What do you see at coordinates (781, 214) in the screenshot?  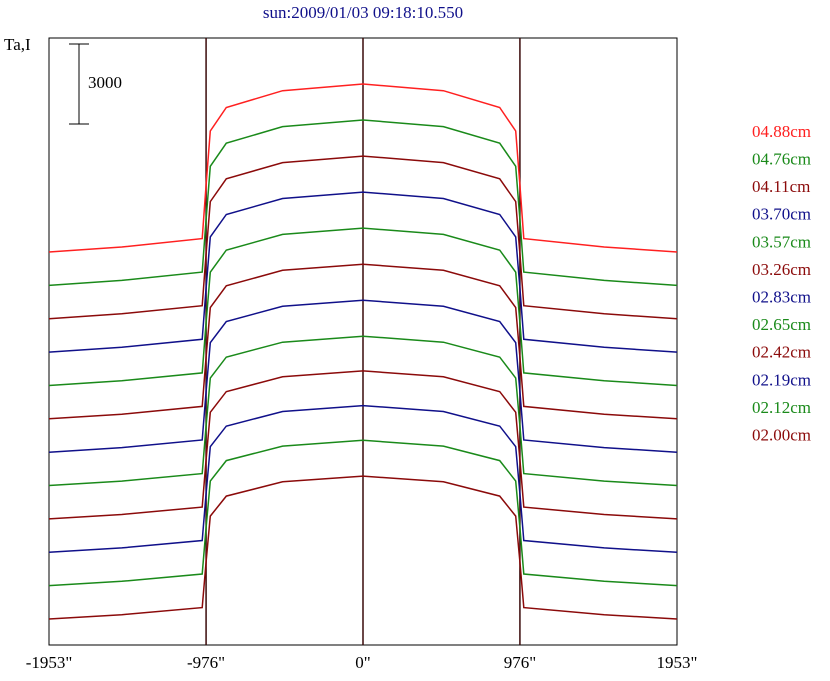 I see `legend-entry: 03.70cm` at bounding box center [781, 214].